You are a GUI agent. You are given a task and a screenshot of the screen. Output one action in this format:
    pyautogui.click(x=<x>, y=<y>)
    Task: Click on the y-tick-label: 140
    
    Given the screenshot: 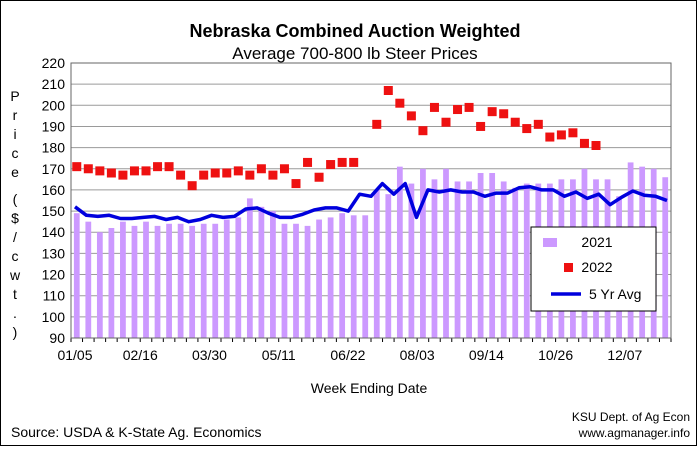 What is the action you would take?
    pyautogui.click(x=54, y=232)
    